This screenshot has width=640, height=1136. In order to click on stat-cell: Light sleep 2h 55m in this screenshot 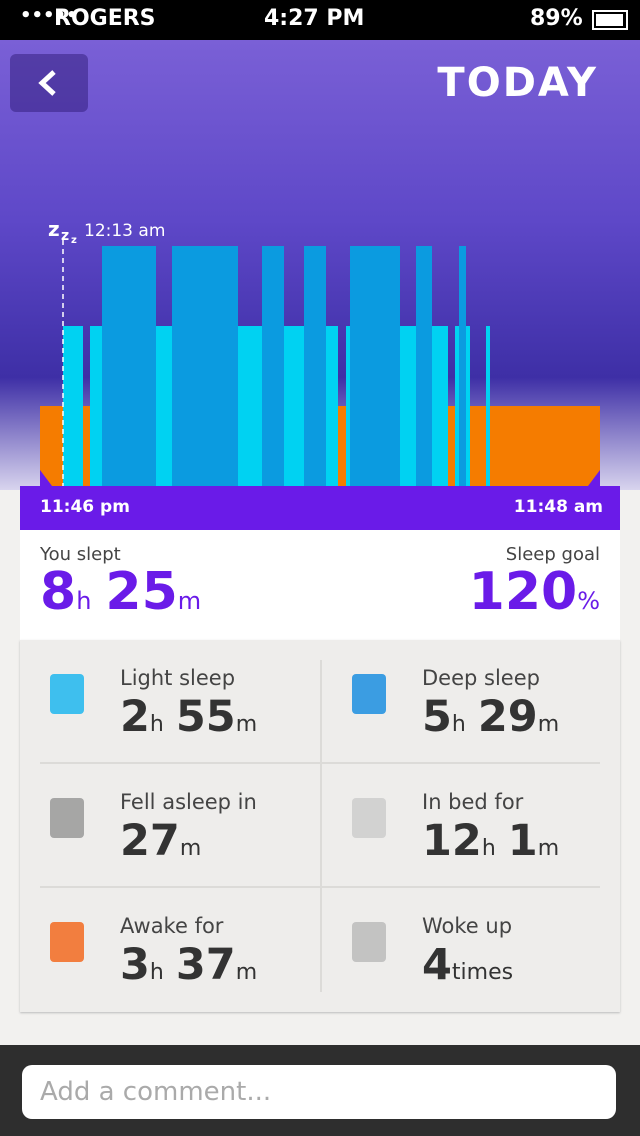, I will do `click(169, 701)`.